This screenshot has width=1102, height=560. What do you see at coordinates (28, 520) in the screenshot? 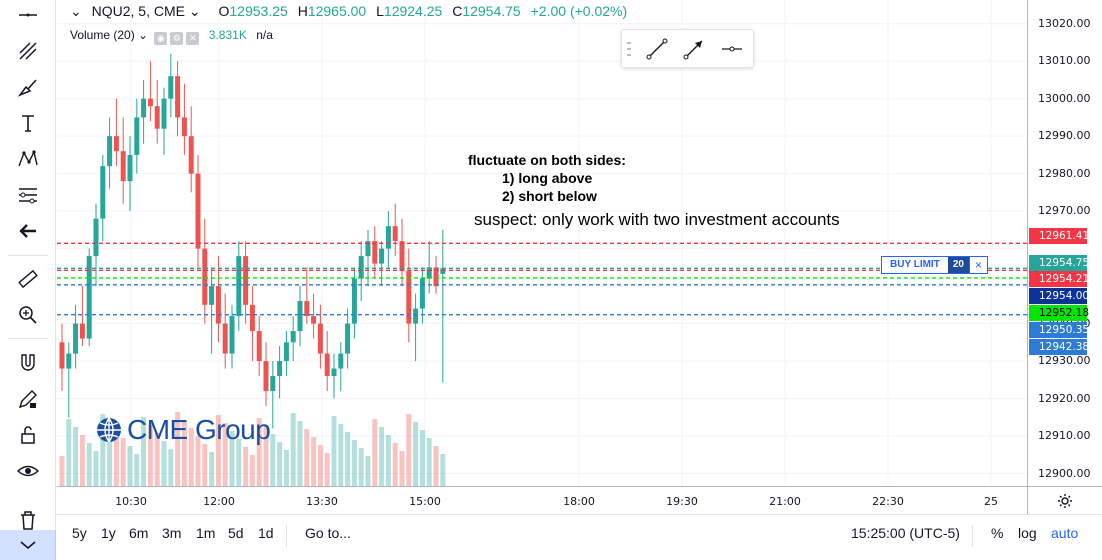
I see `trash-icon` at bounding box center [28, 520].